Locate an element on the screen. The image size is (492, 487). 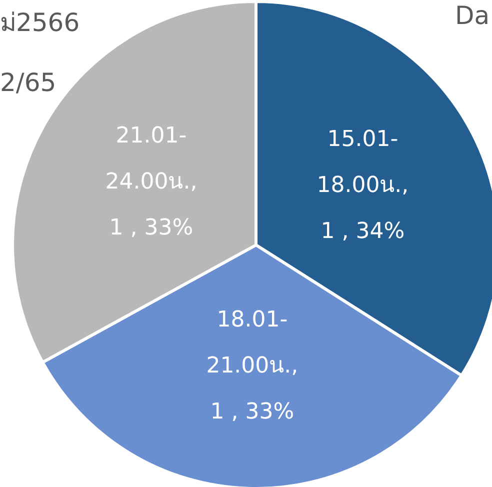
text: 2/65 is located at coordinates (28, 82).